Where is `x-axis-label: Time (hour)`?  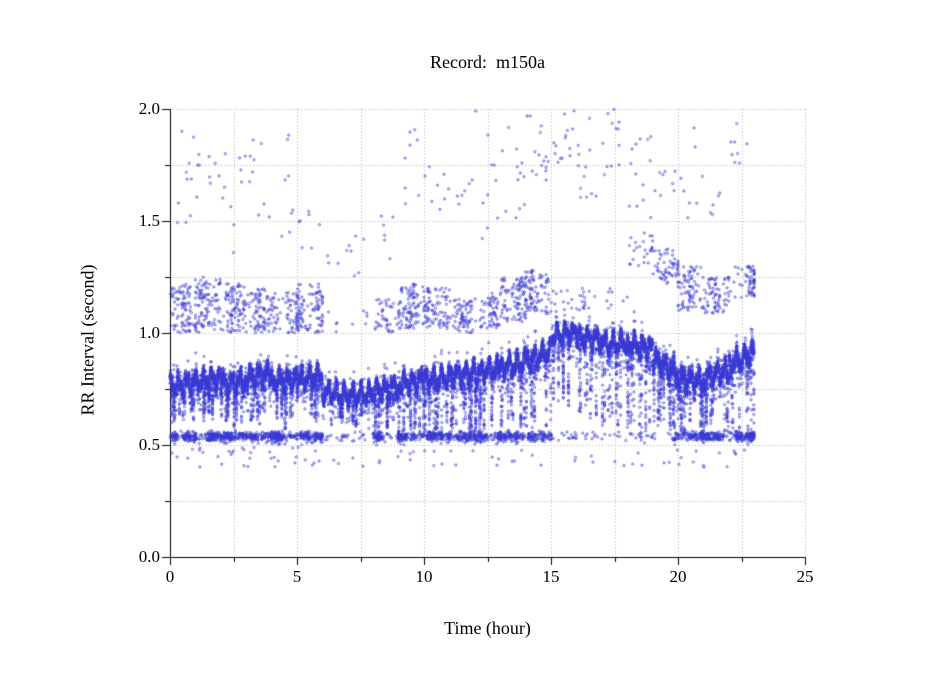 x-axis-label: Time (hour) is located at coordinates (487, 628).